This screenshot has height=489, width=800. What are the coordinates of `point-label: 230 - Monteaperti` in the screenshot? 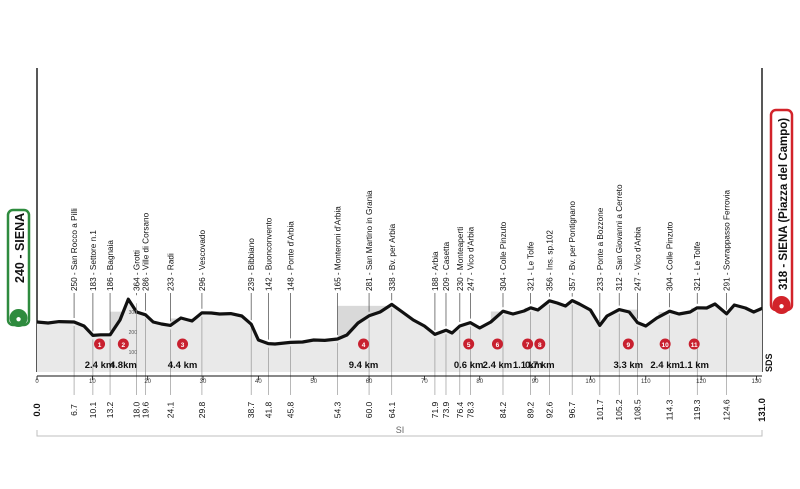 It's located at (460, 259).